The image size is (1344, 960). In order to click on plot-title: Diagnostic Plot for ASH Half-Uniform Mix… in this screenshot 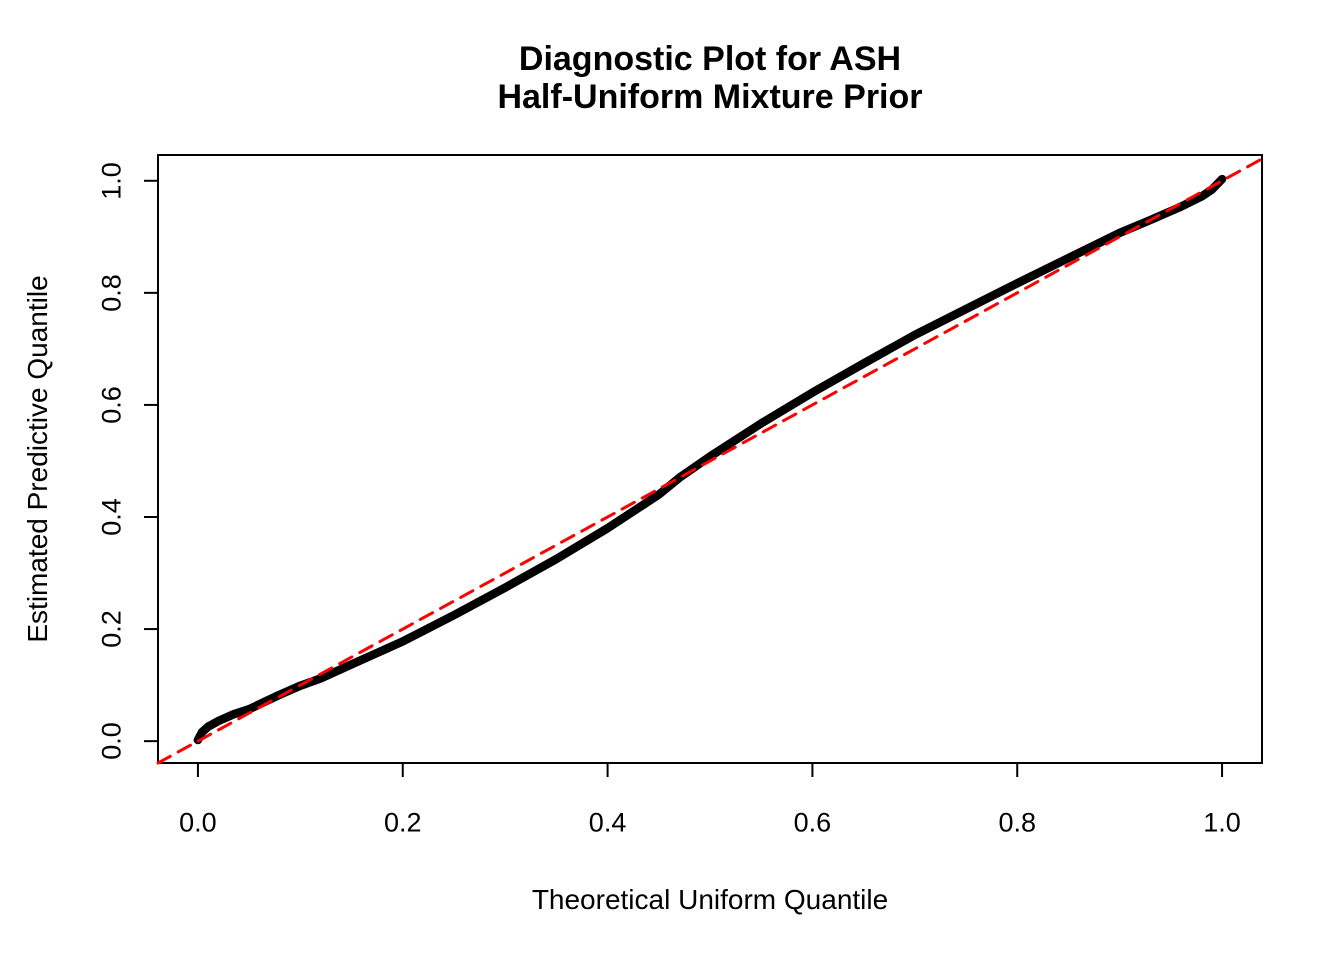, I will do `click(710, 78)`.